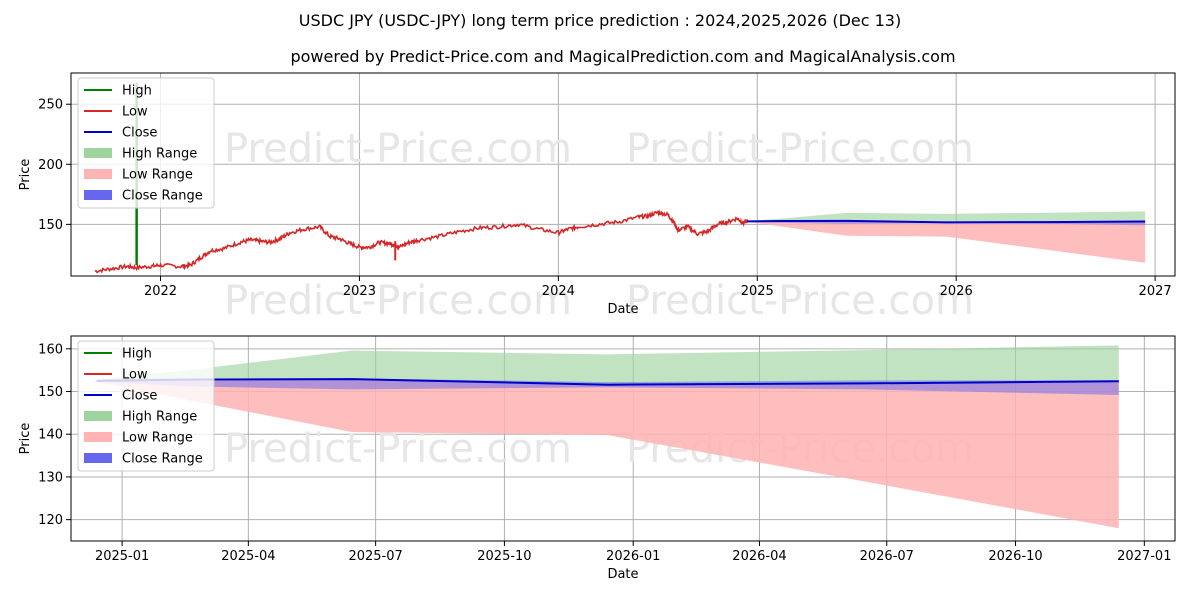  I want to click on x-tick-label: 2023, so click(359, 291).